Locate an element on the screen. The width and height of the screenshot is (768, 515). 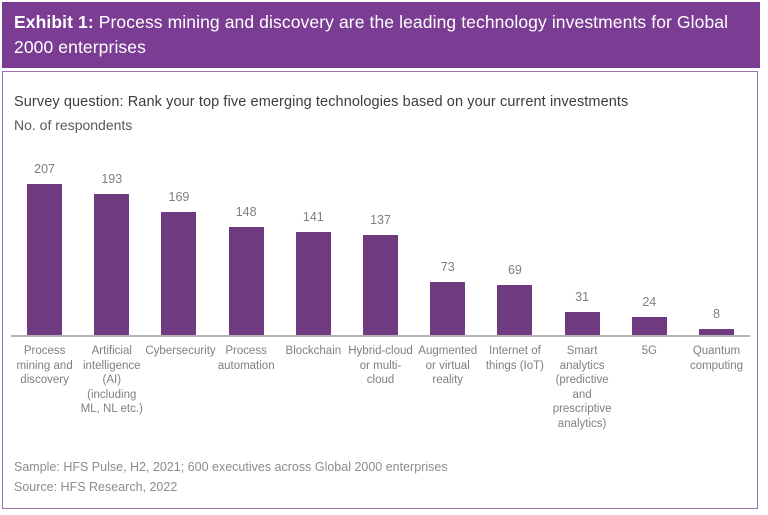
bar-column: 137 is located at coordinates (380, 274).